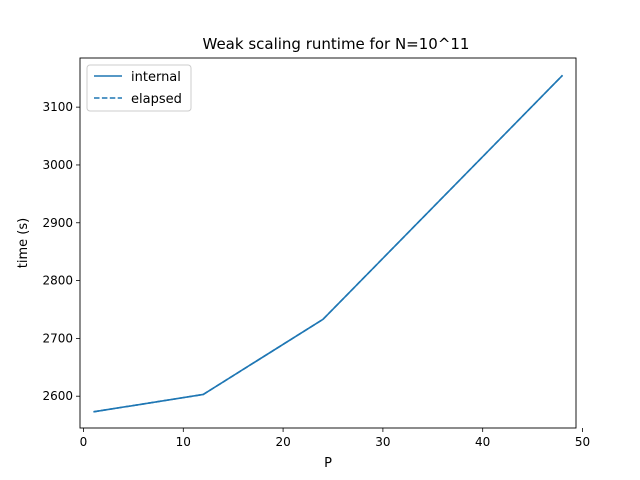  What do you see at coordinates (335, 438) in the screenshot?
I see `x-axis-ticks: 0 10 20 30 40 50` at bounding box center [335, 438].